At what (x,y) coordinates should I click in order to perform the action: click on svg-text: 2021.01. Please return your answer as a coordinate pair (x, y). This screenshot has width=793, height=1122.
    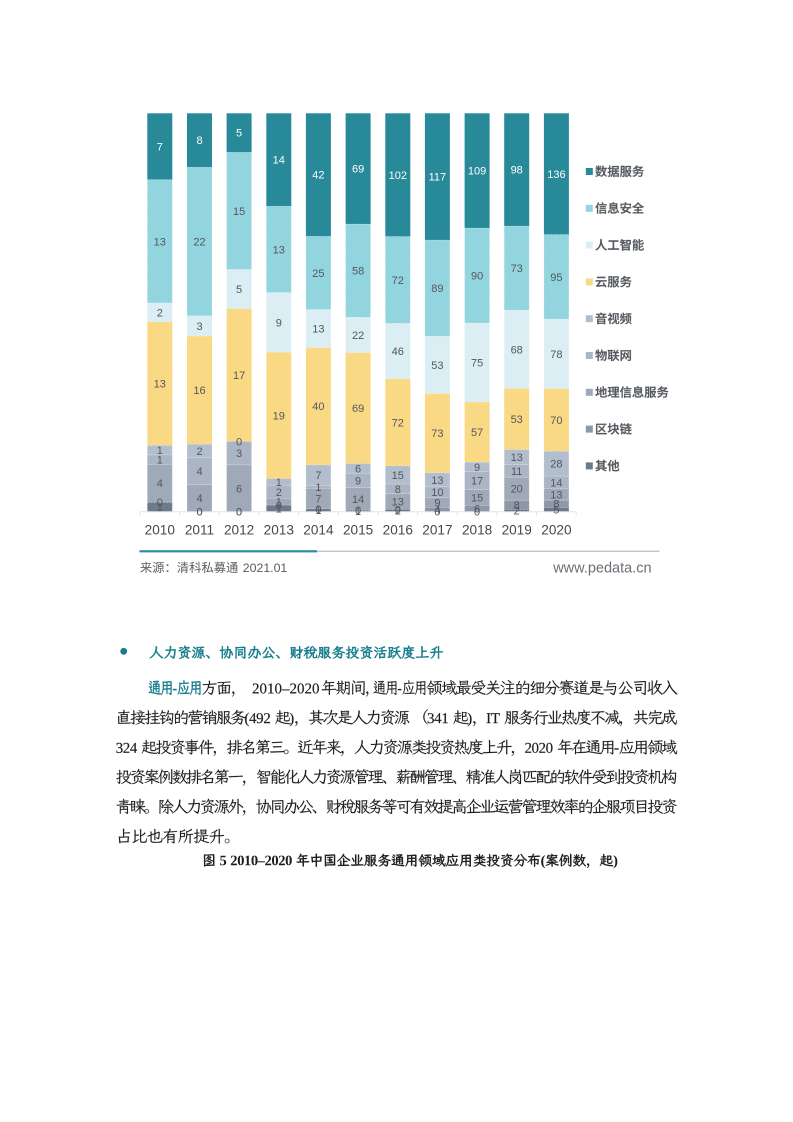
    Looking at the image, I should click on (265, 568).